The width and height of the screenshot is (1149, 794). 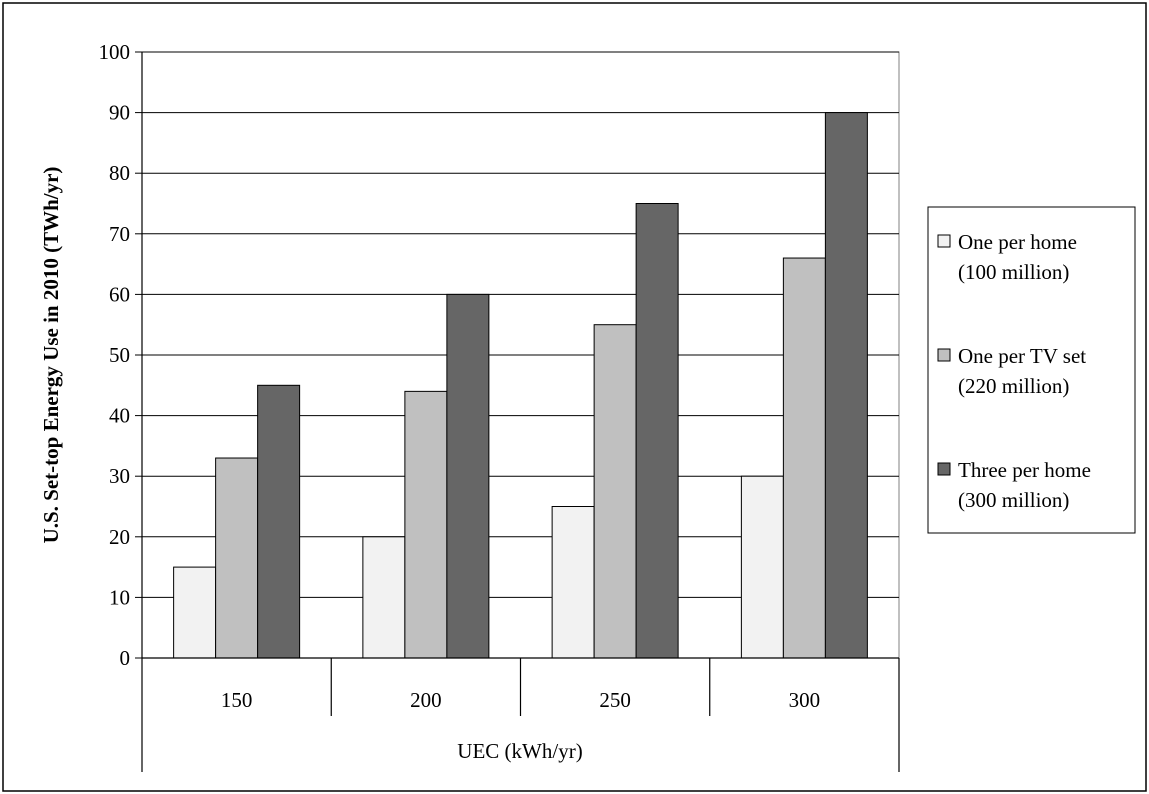 I want to click on y-tick-label-80: 80, so click(x=119, y=173).